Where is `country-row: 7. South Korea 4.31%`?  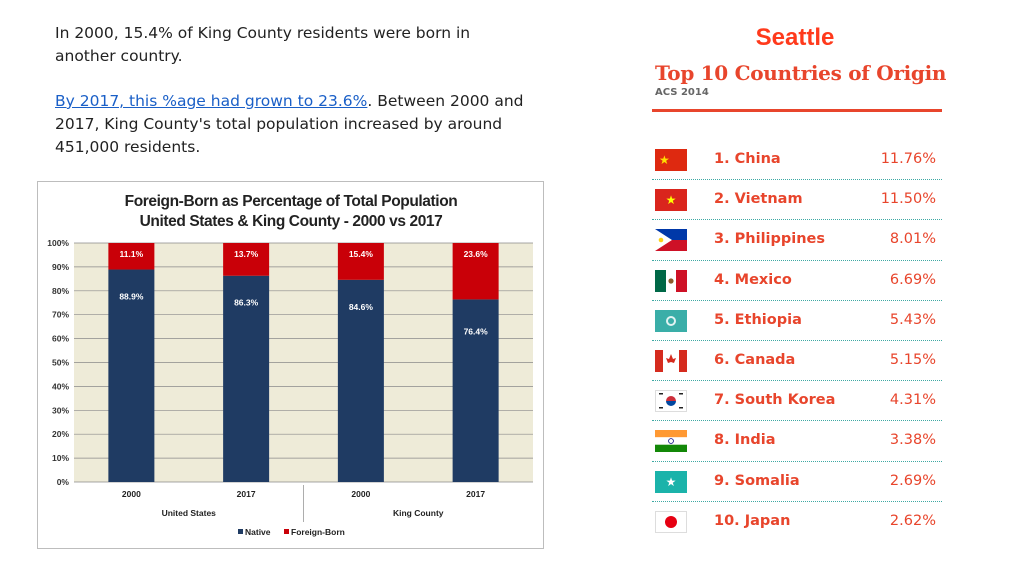 country-row: 7. South Korea 4.31% is located at coordinates (797, 401).